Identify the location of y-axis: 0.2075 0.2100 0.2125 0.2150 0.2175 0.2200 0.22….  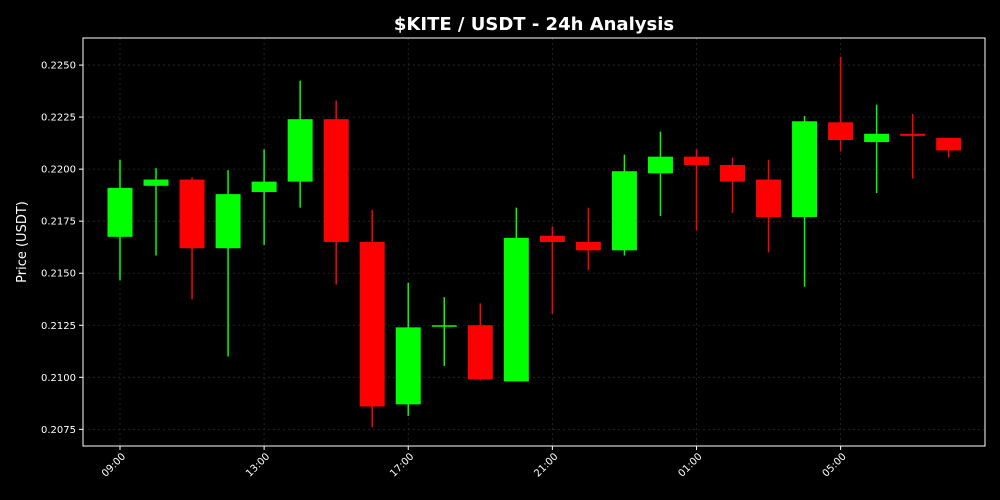
(62, 248).